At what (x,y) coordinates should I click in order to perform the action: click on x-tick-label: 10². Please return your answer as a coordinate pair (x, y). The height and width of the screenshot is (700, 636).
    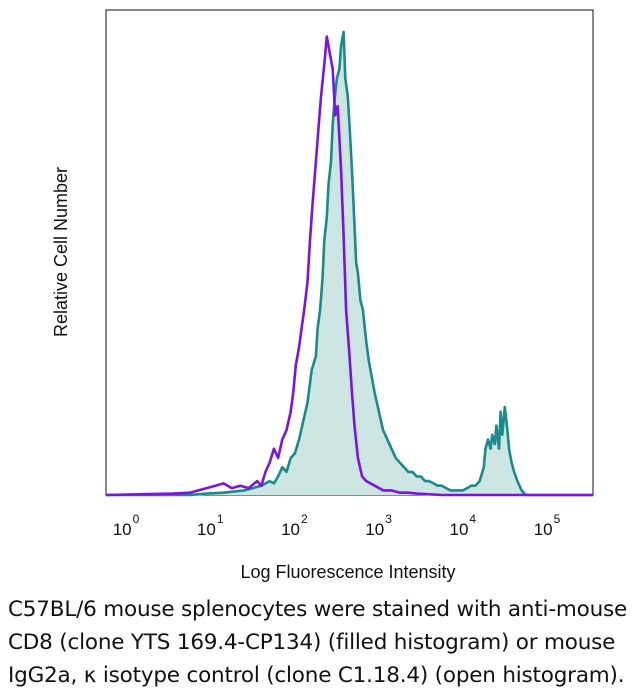
    Looking at the image, I should click on (294, 525).